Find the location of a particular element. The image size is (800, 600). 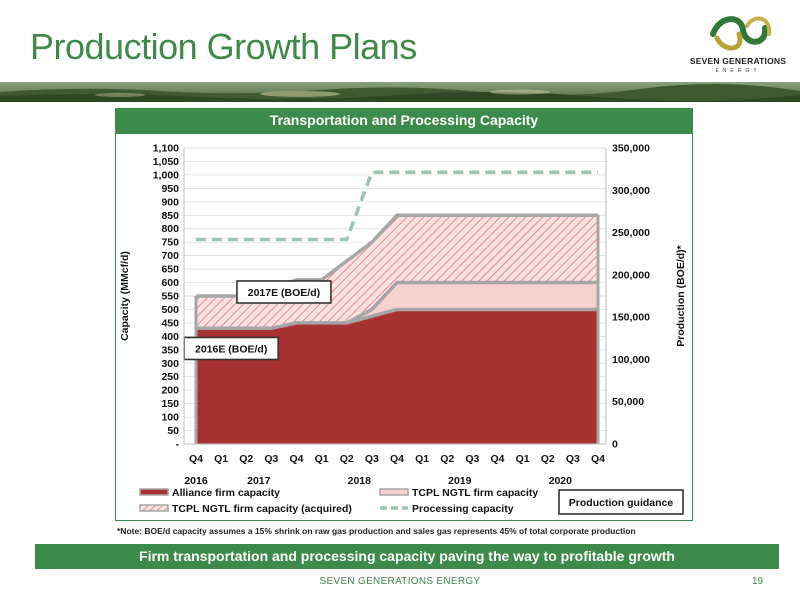

y2-tick-label: 200,000 is located at coordinates (631, 275).